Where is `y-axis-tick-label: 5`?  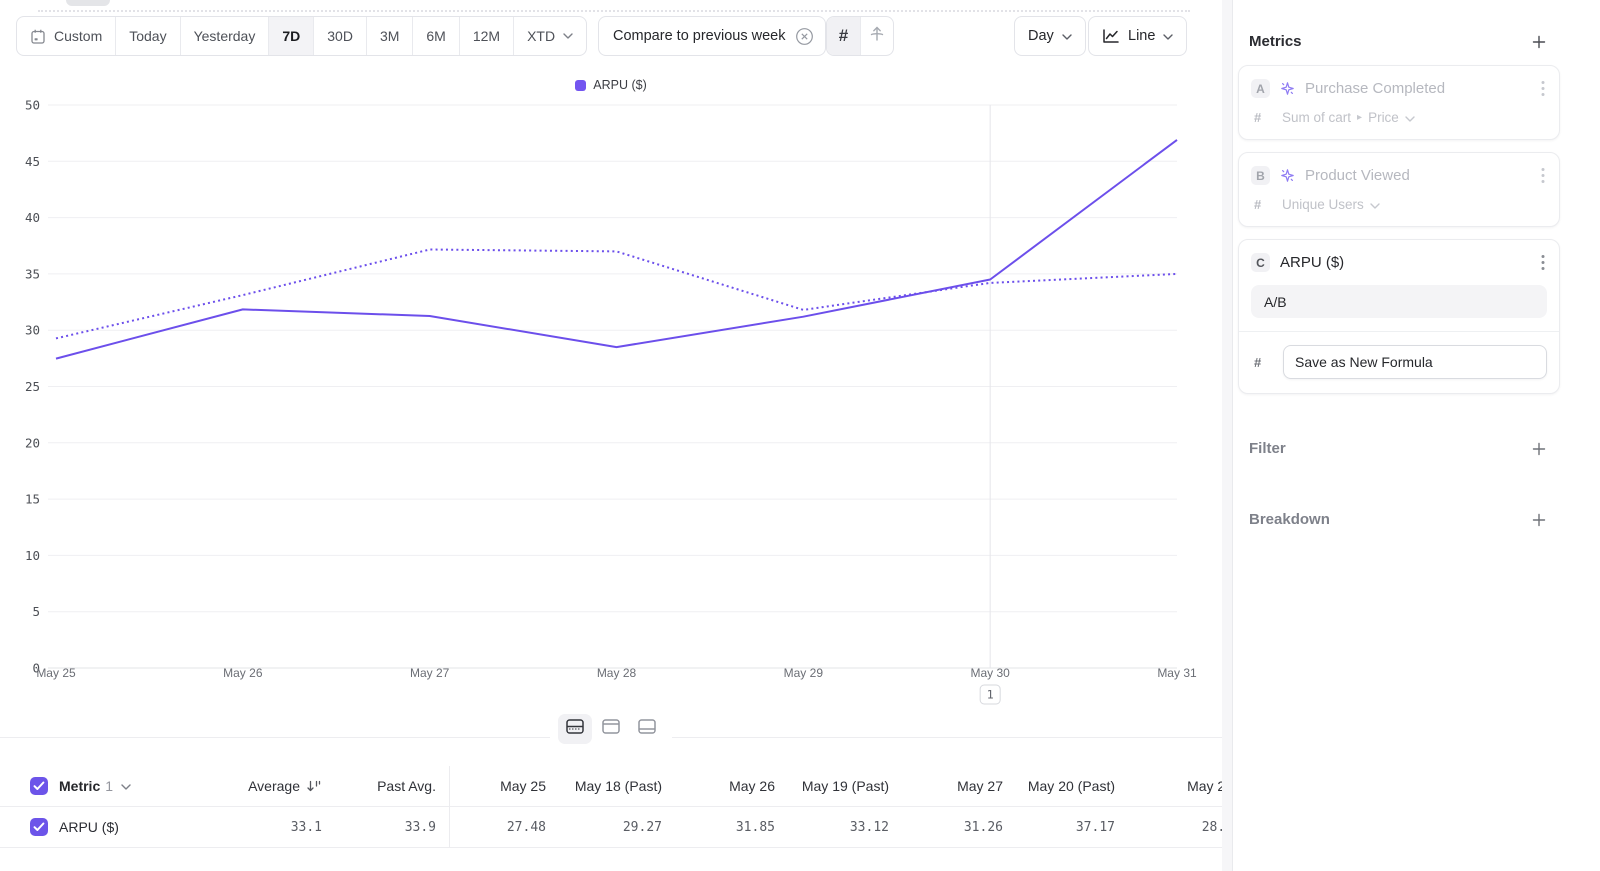
y-axis-tick-label: 5 is located at coordinates (36, 611).